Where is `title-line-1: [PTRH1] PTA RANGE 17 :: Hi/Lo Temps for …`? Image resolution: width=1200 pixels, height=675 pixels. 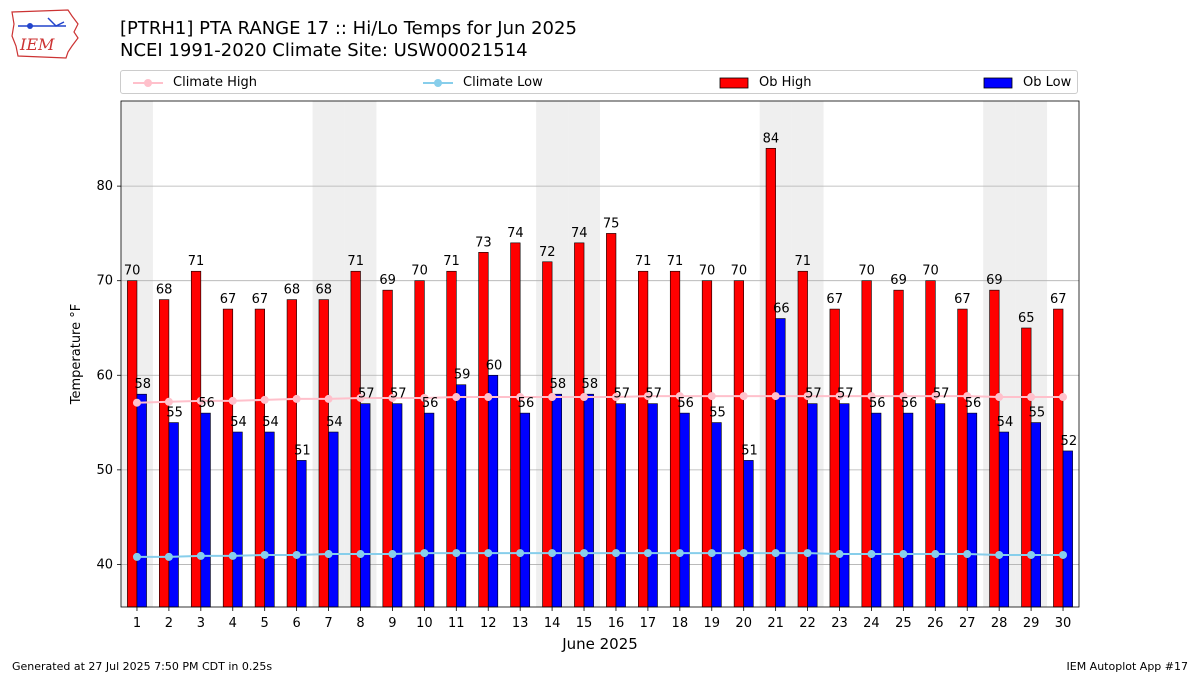
title-line-1: [PTRH1] PTA RANGE 17 :: Hi/Lo Temps for … is located at coordinates (348, 28).